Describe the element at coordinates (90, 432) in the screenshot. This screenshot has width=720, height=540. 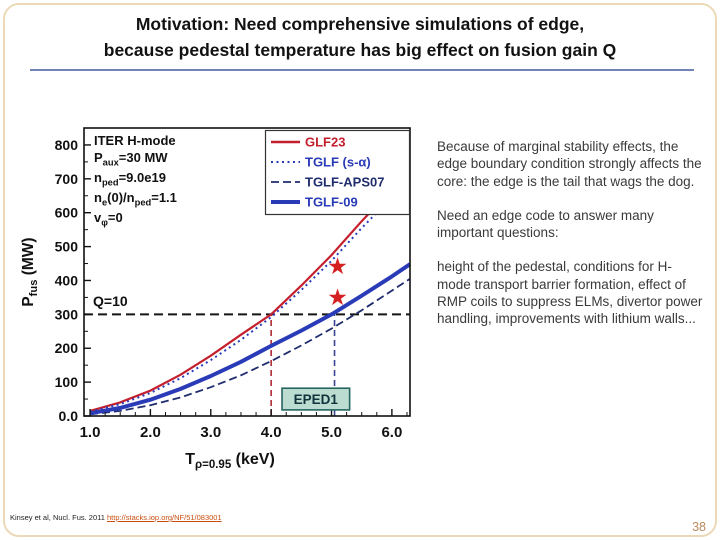
I see `x-tick-label: 1.0` at that location.